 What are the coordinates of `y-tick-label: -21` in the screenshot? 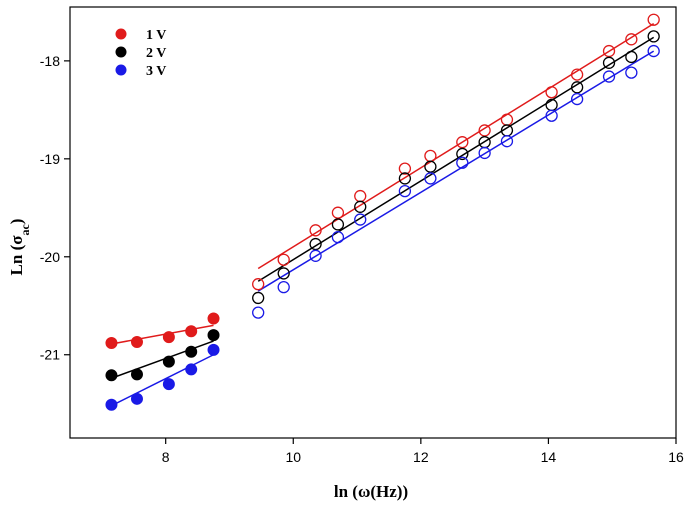 It's located at (50, 355).